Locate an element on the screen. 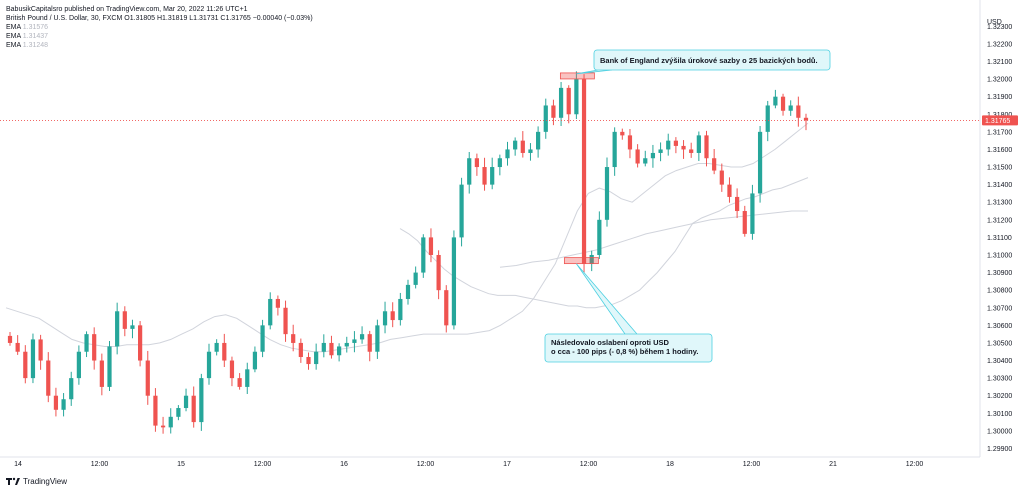 The width and height of the screenshot is (1024, 495). y-tick-label: 1.30200 is located at coordinates (999, 396).